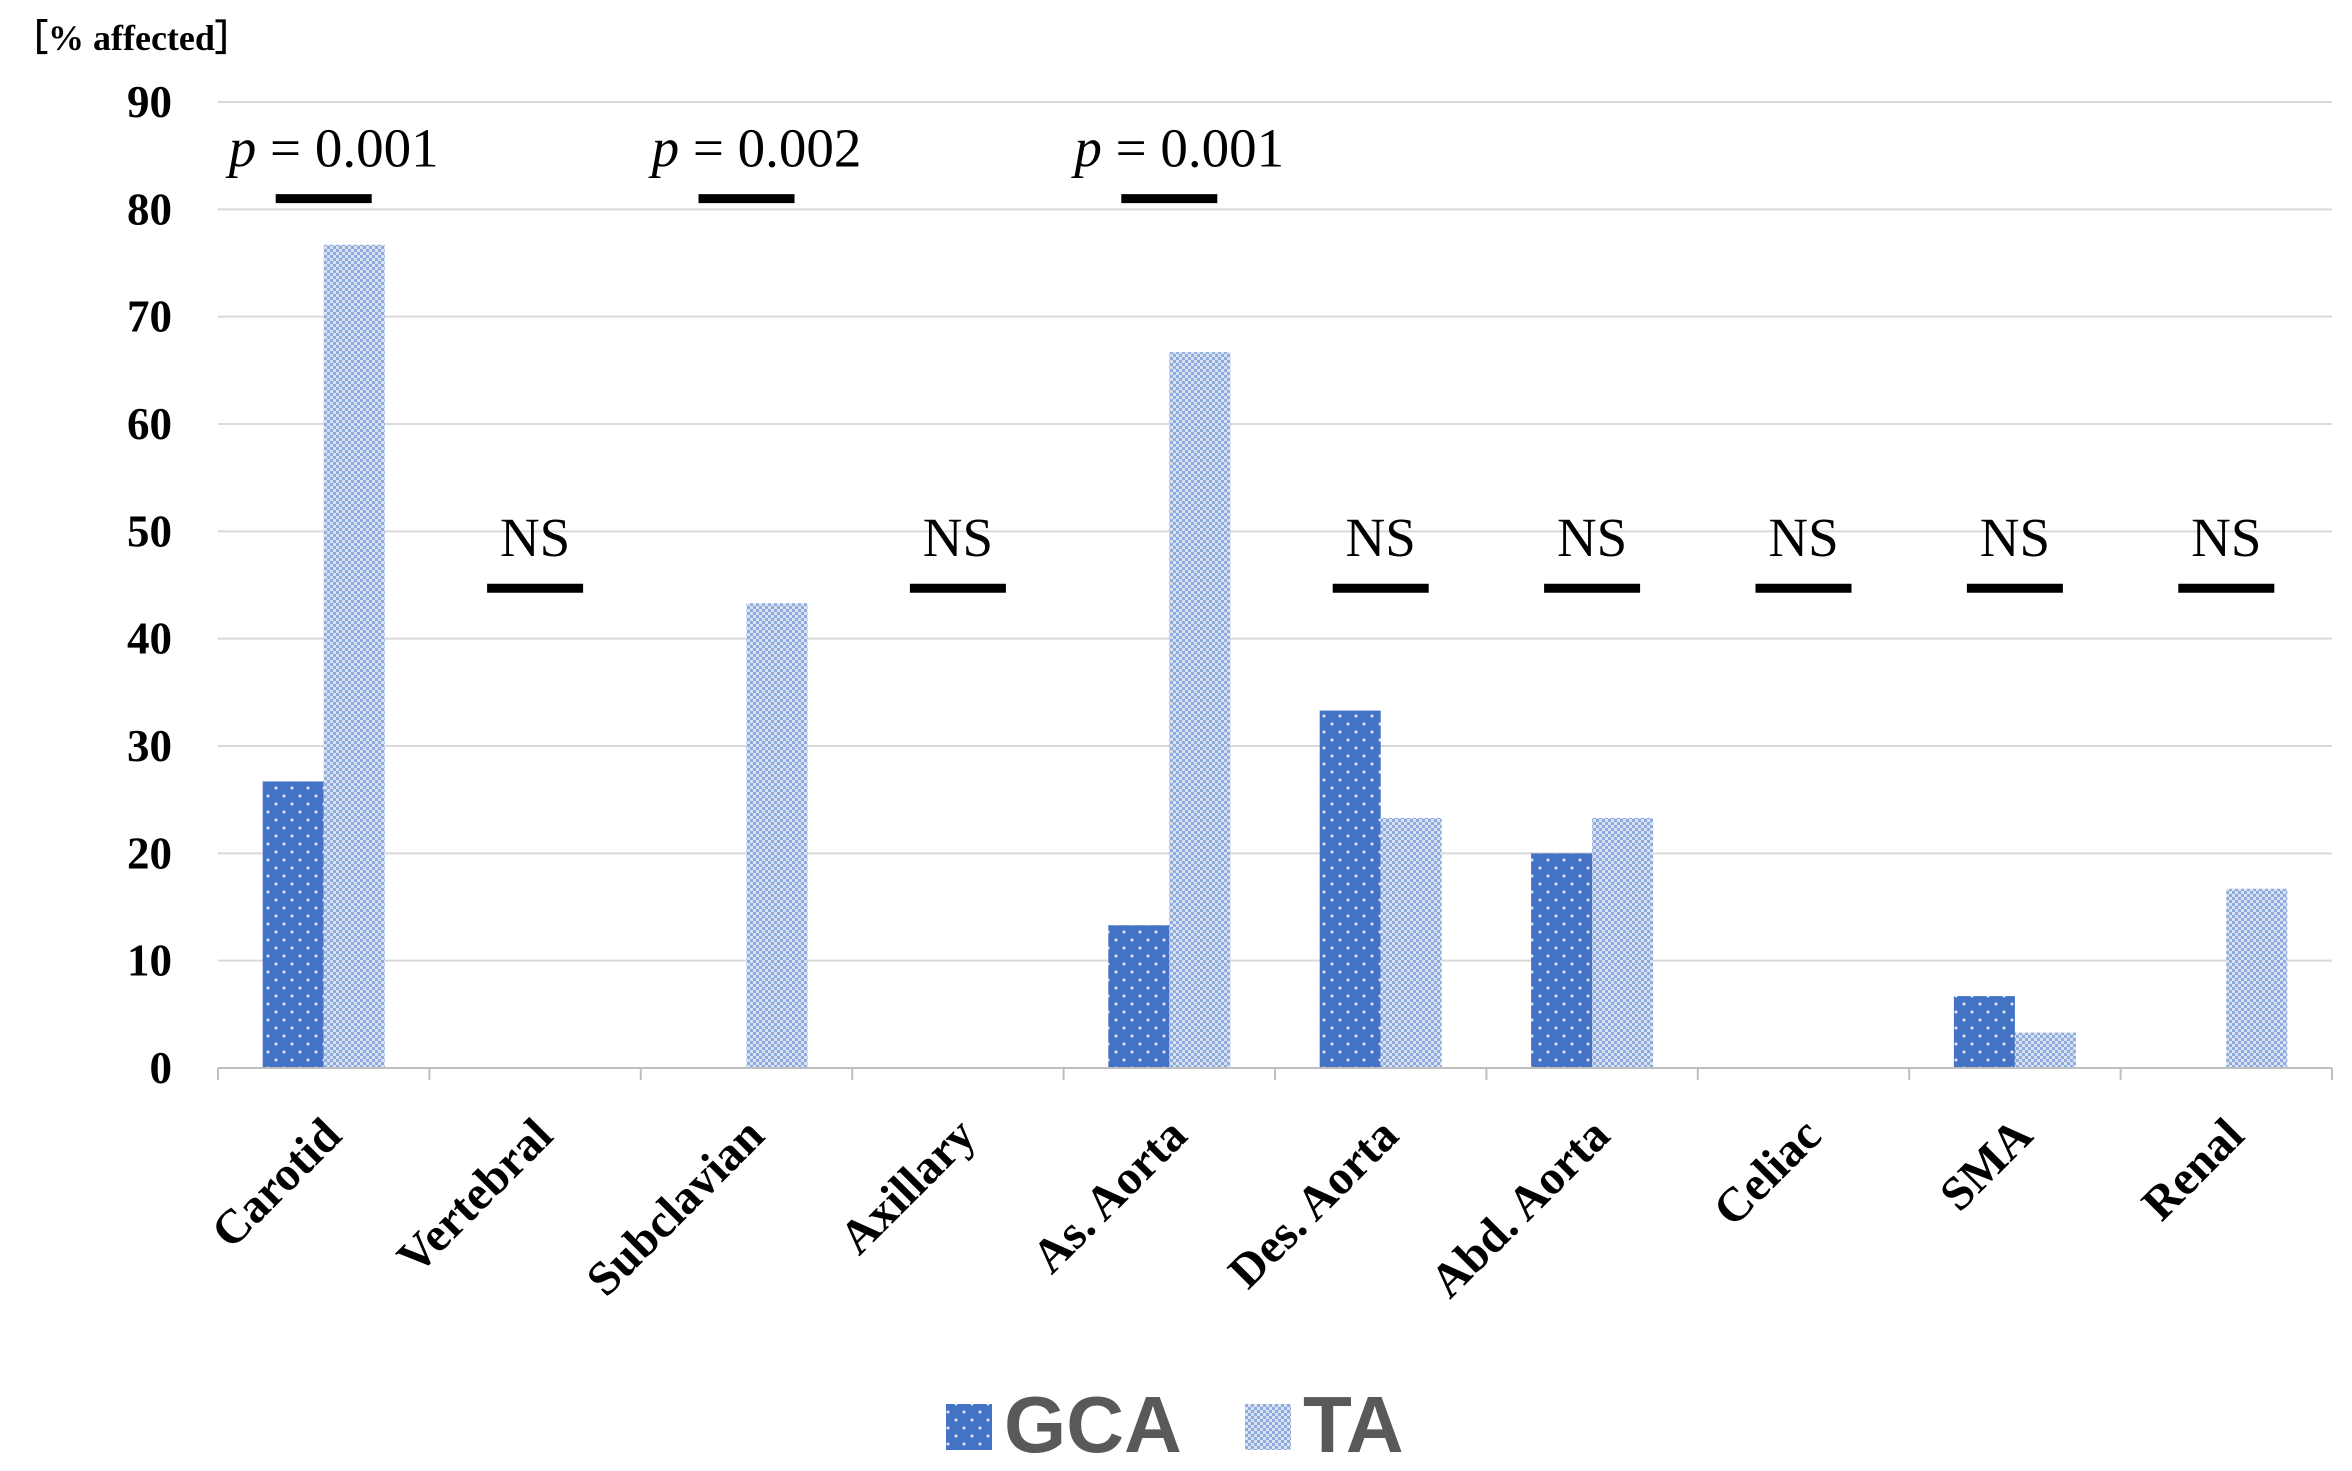  What do you see at coordinates (1353, 1424) in the screenshot?
I see `legend-label-ta: TA` at bounding box center [1353, 1424].